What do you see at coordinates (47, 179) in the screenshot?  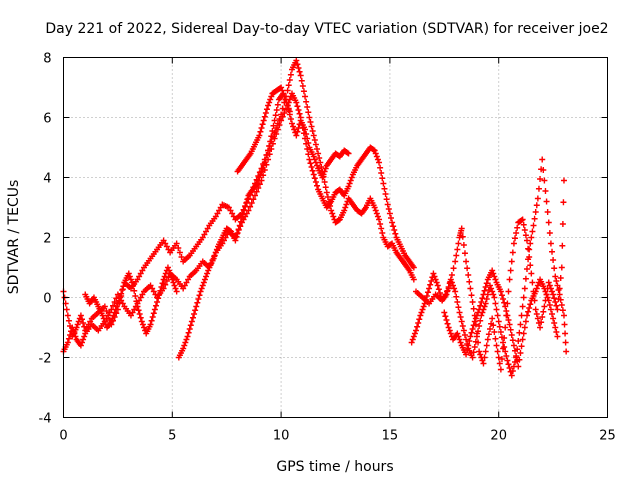 I see `y-tick-label: 4` at bounding box center [47, 179].